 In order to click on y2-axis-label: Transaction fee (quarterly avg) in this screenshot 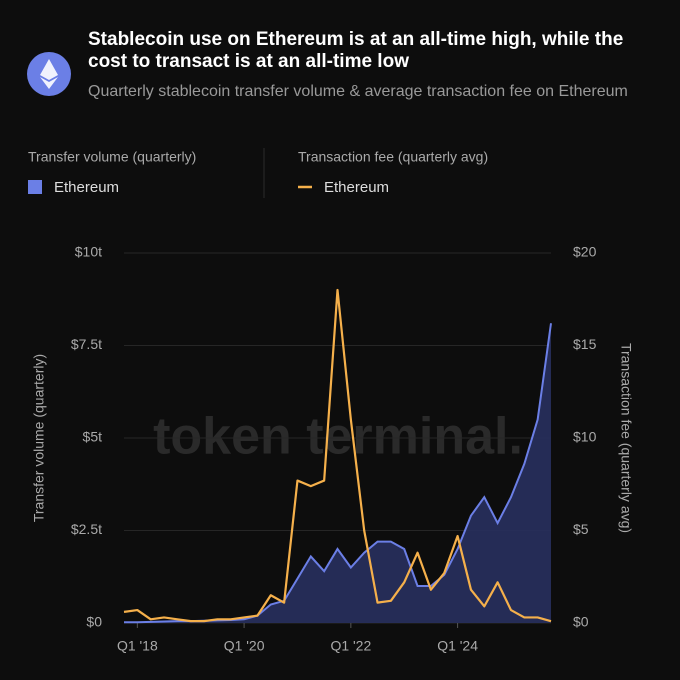, I will do `click(626, 438)`.